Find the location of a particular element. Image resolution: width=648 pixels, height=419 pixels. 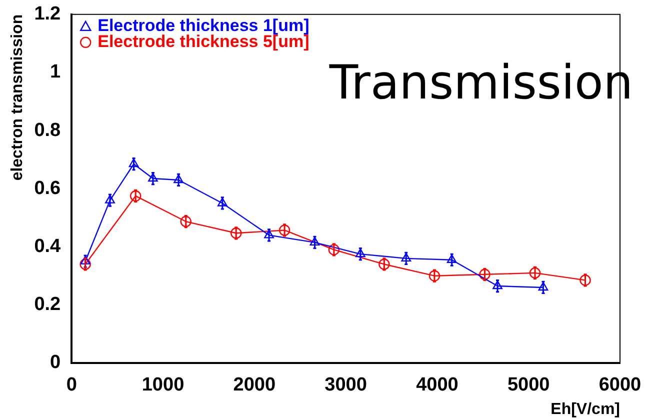

x-tick-label: 4000 is located at coordinates (437, 385).